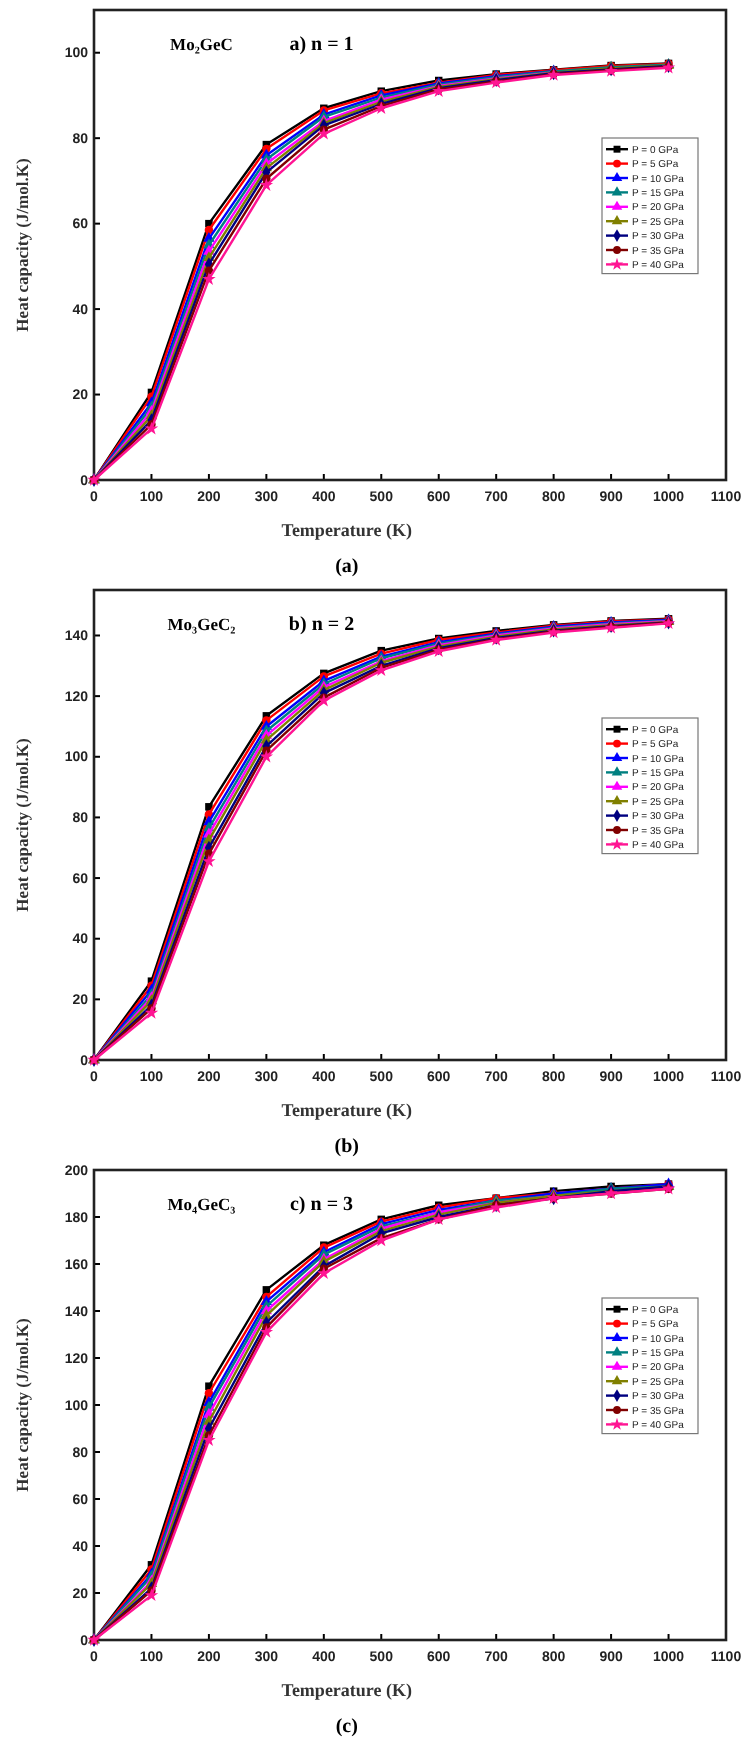 The height and width of the screenshot is (1740, 742). Describe the element at coordinates (321, 1205) in the screenshot. I see `text: c) n = 3` at that location.